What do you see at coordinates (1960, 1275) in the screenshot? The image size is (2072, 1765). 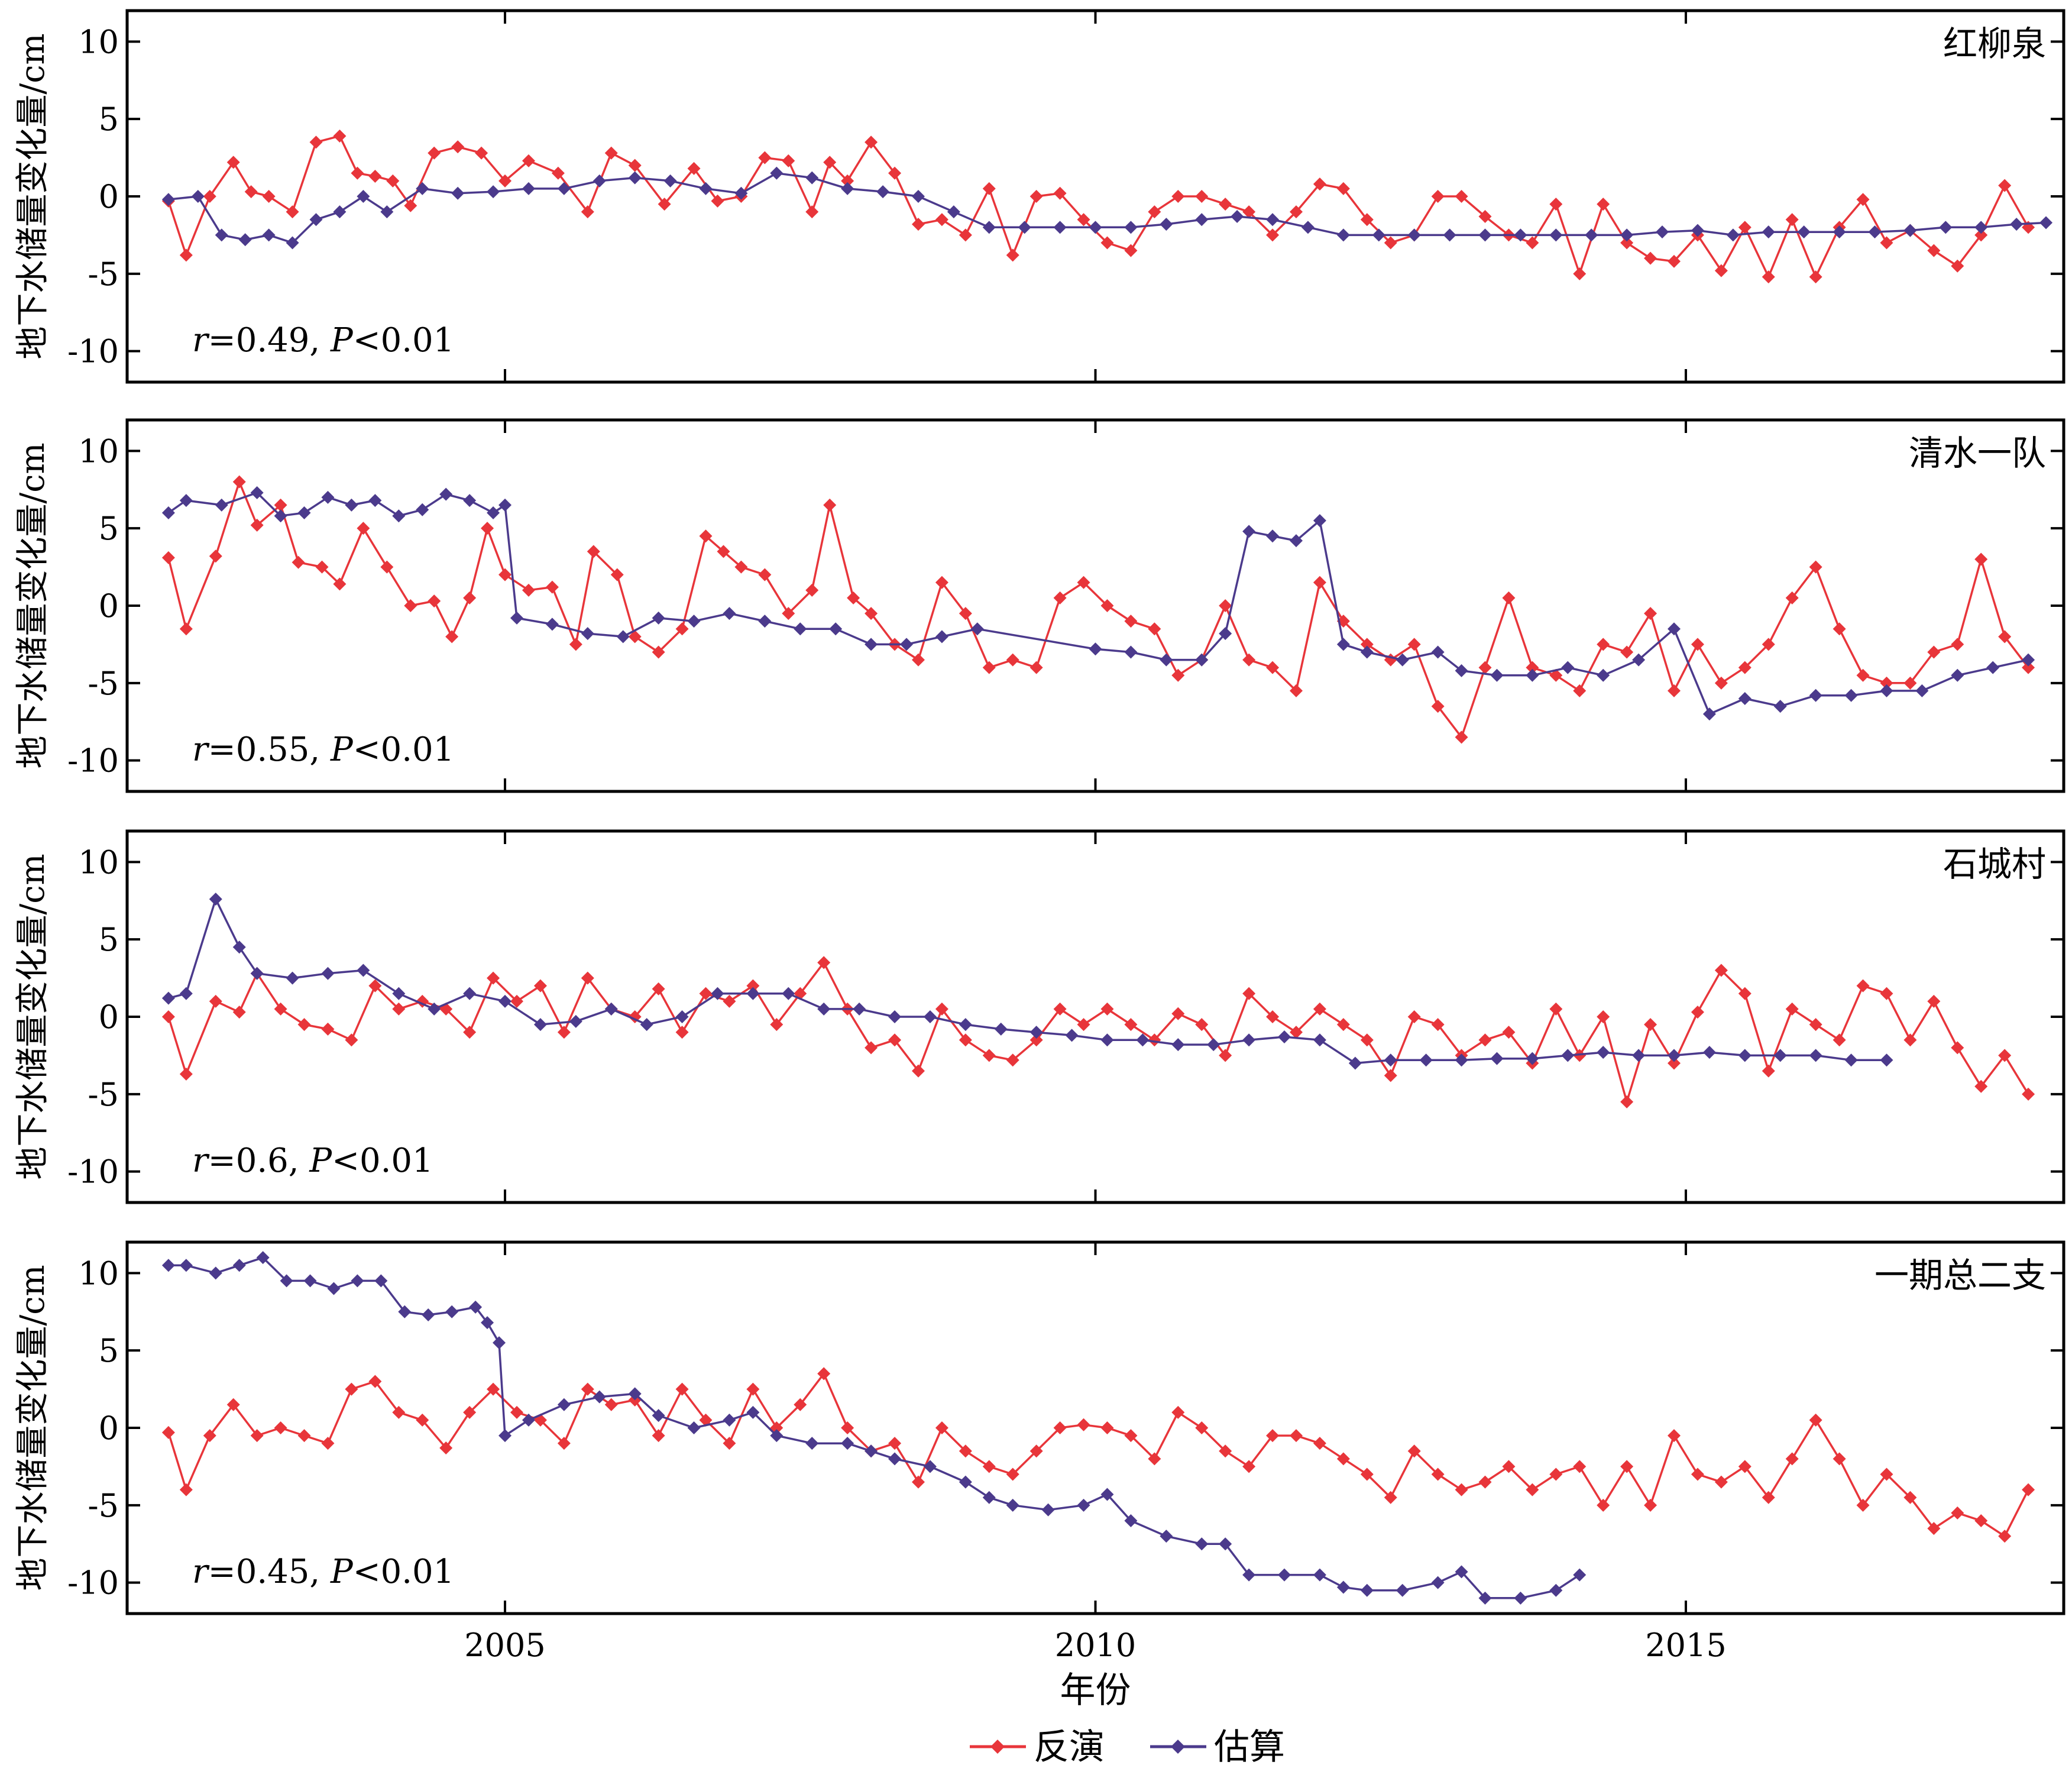 I see `station-label: 一期总二支` at bounding box center [1960, 1275].